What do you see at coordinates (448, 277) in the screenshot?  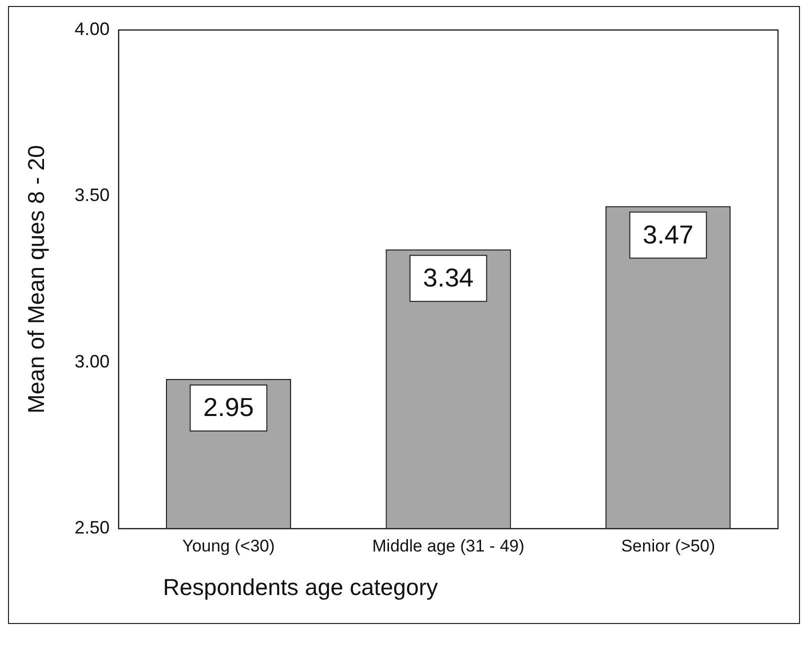 I see `data-label: 3.34` at bounding box center [448, 277].